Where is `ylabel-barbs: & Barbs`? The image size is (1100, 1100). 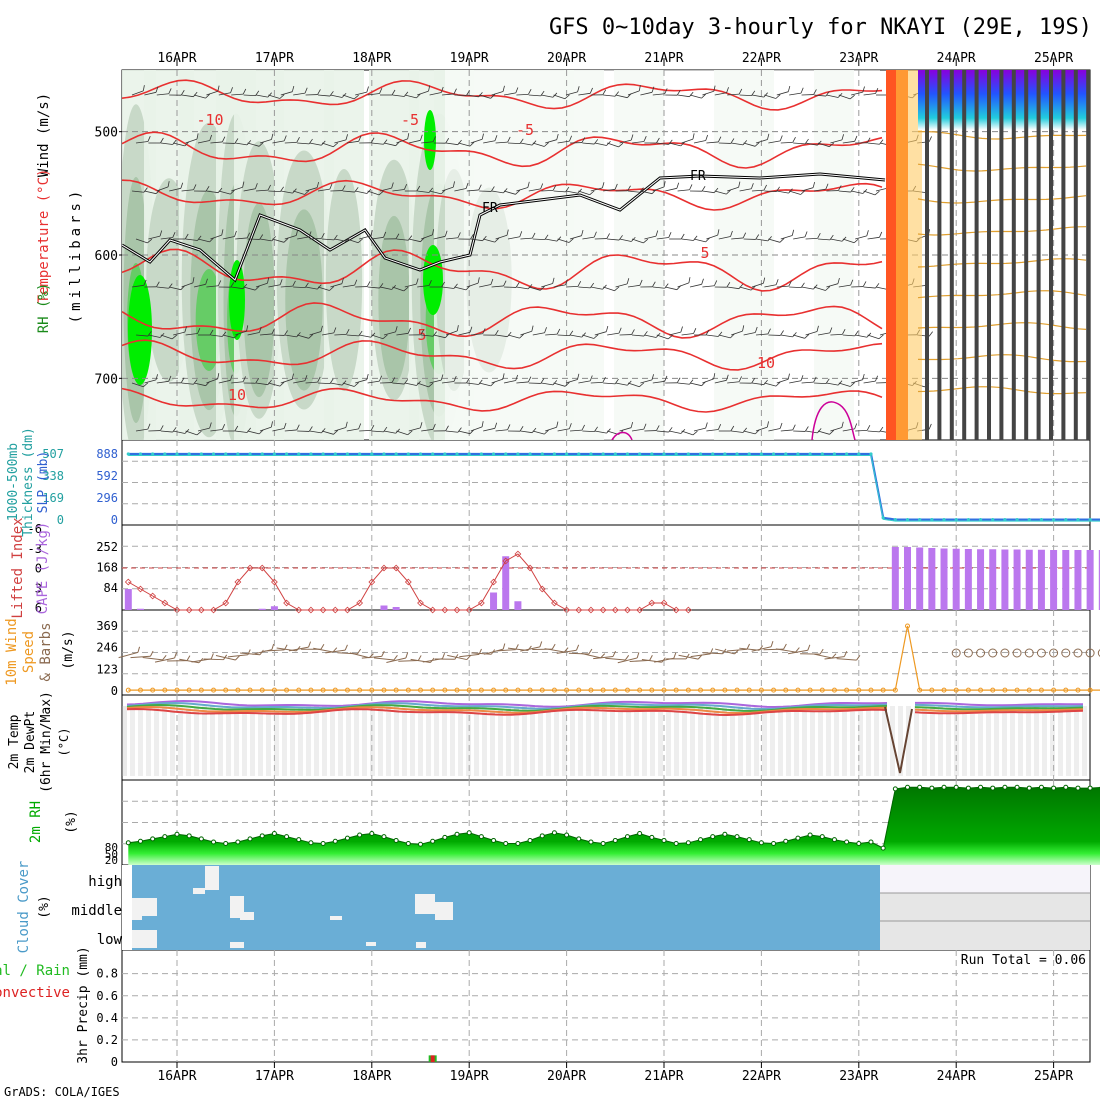 ylabel-barbs: & Barbs is located at coordinates (46, 651).